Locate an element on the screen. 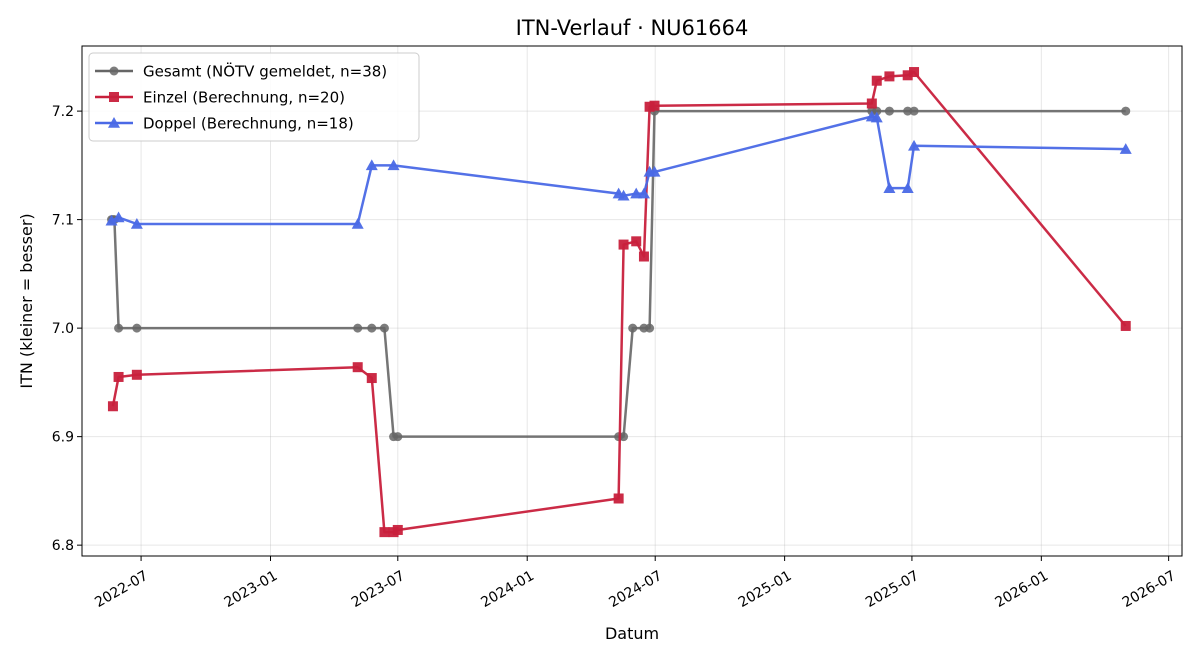 The image size is (1200, 664). y-tick-label: 6.8 is located at coordinates (63, 546).